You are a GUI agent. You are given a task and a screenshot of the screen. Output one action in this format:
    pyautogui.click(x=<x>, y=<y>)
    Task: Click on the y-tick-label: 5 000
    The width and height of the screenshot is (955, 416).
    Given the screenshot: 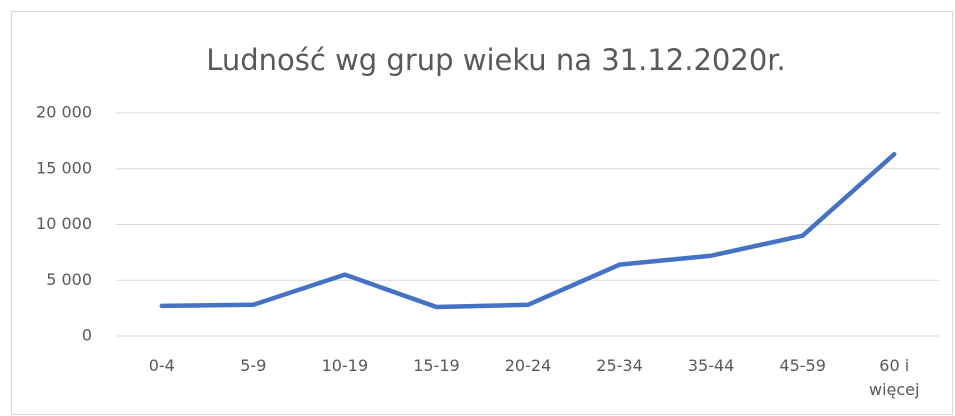 What is the action you would take?
    pyautogui.click(x=69, y=279)
    